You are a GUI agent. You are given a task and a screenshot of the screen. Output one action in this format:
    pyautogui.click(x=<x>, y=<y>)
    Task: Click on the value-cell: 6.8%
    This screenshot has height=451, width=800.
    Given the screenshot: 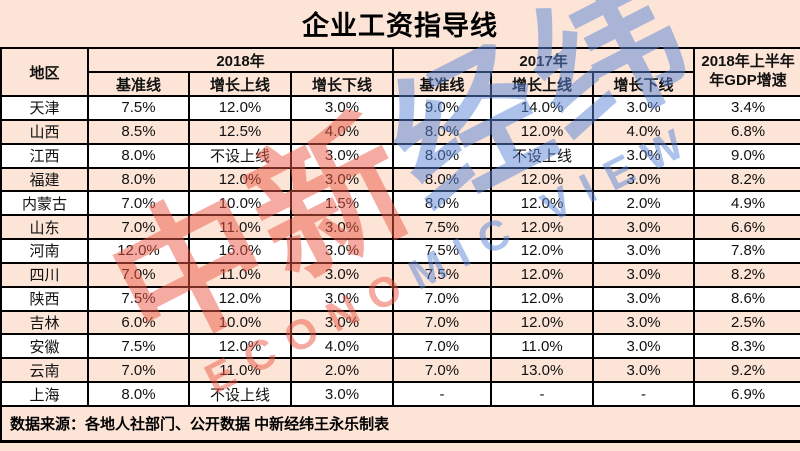 What is the action you would take?
    pyautogui.click(x=746, y=131)
    